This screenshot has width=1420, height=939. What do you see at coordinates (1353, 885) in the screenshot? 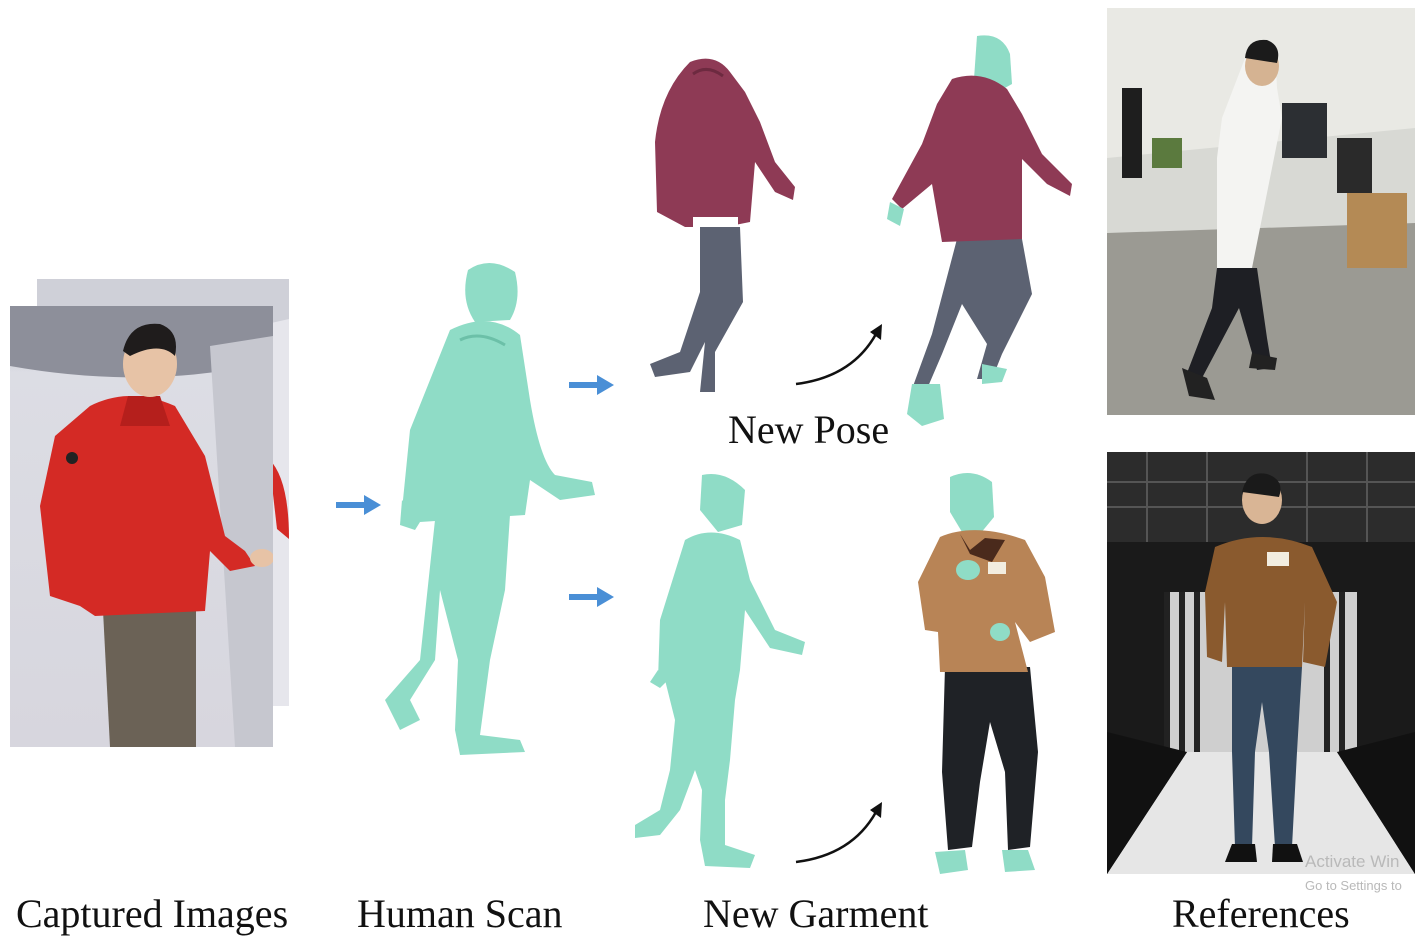
I see `activate-watermark-line2: Go to Settings to` at bounding box center [1353, 885].